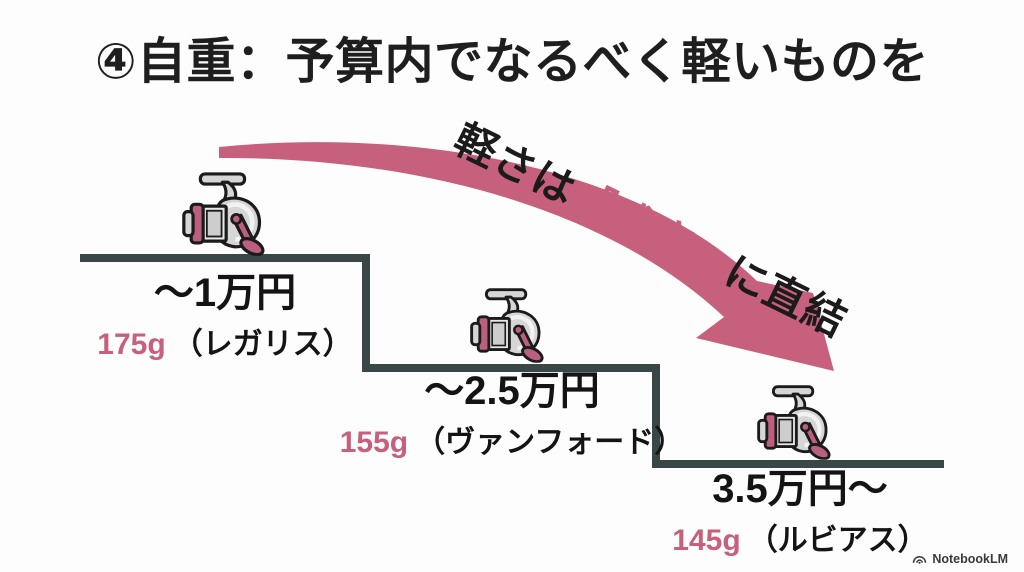  What do you see at coordinates (512, 415) in the screenshot?
I see `step-2-label: ～2.5万円 155g （ヴァンフォード）` at bounding box center [512, 415].